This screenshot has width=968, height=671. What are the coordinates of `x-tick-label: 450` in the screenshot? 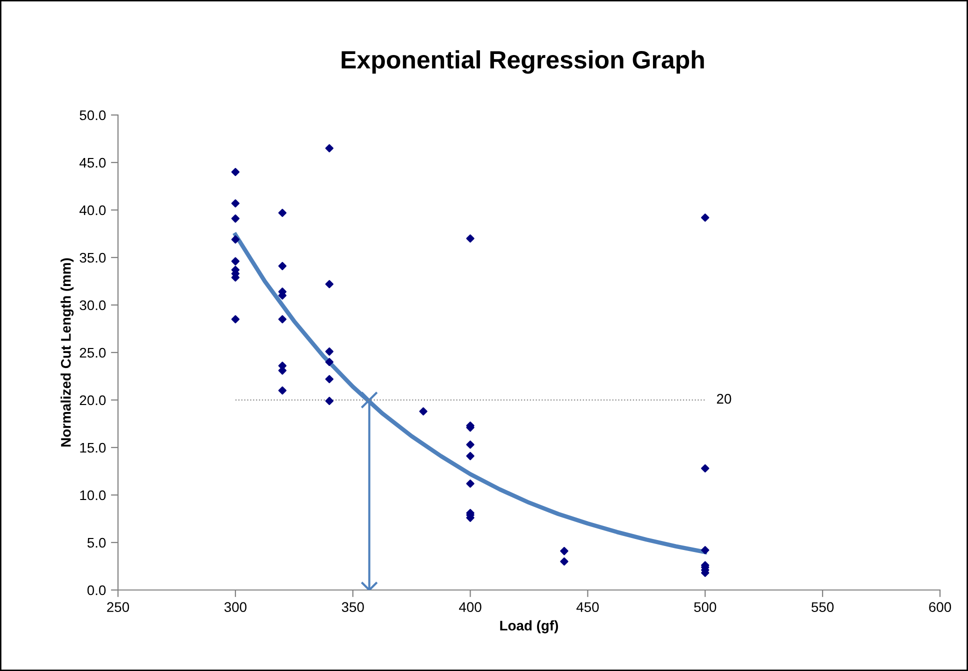 It's located at (587, 607).